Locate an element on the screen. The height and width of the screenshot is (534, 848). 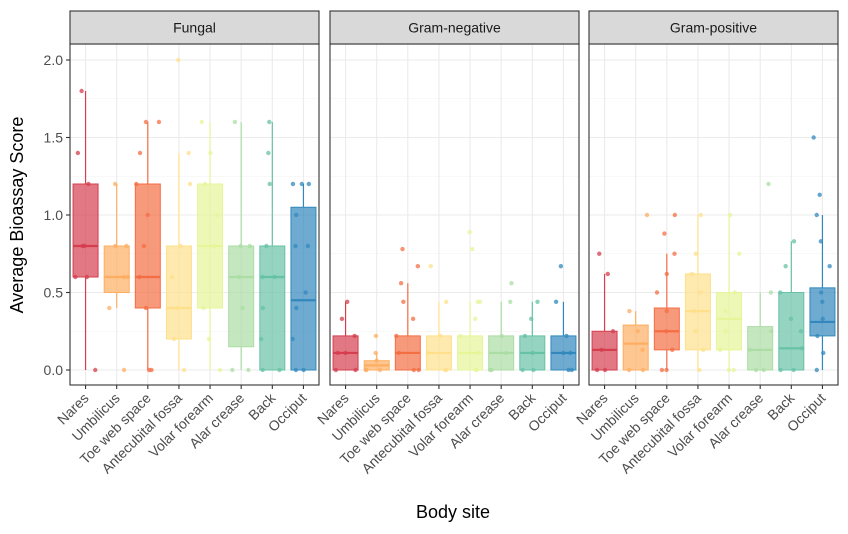
box-alar-crease is located at coordinates (241, 246).